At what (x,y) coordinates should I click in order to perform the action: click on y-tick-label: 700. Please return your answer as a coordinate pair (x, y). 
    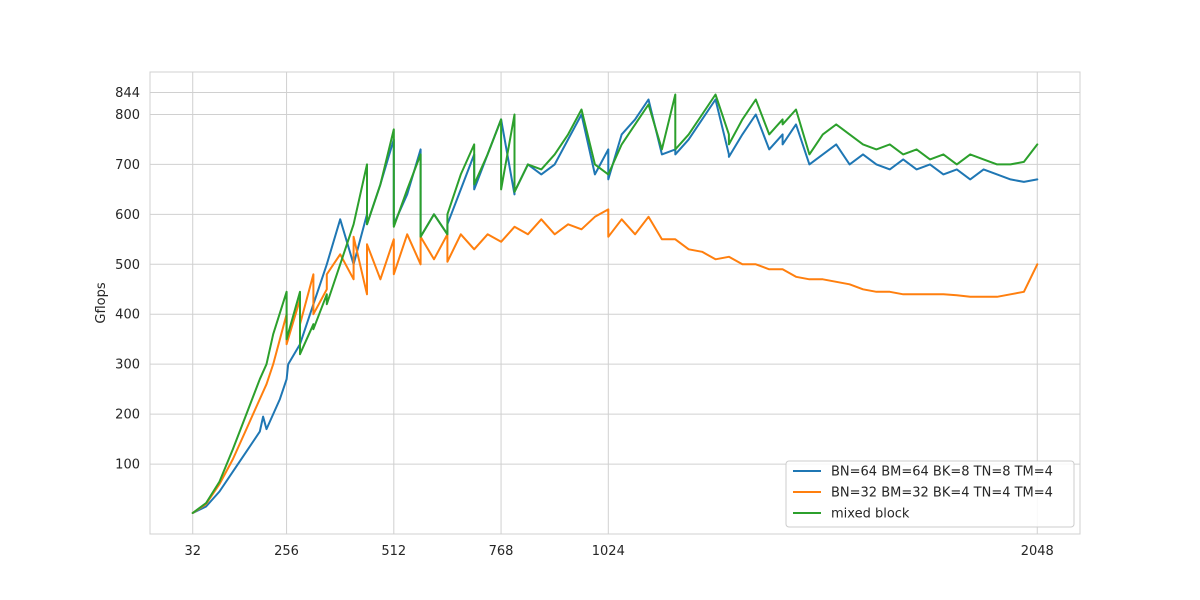
    Looking at the image, I should click on (127, 165).